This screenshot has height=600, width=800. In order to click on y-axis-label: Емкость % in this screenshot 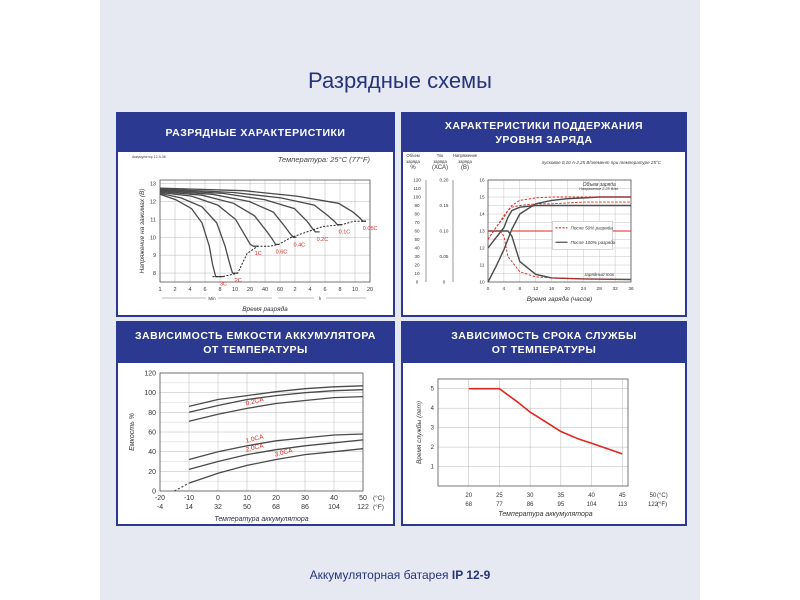, I will do `click(132, 432)`.